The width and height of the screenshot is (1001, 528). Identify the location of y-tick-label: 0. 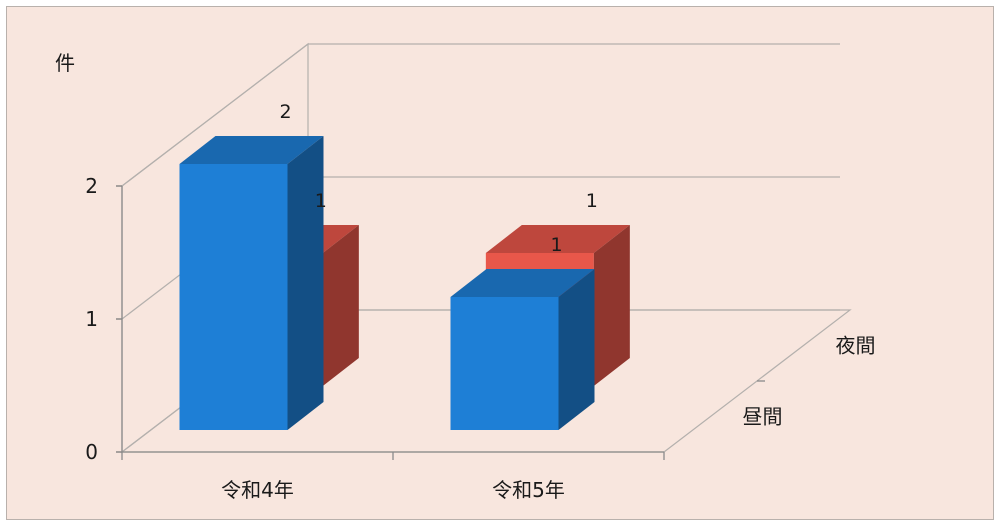
(91, 452).